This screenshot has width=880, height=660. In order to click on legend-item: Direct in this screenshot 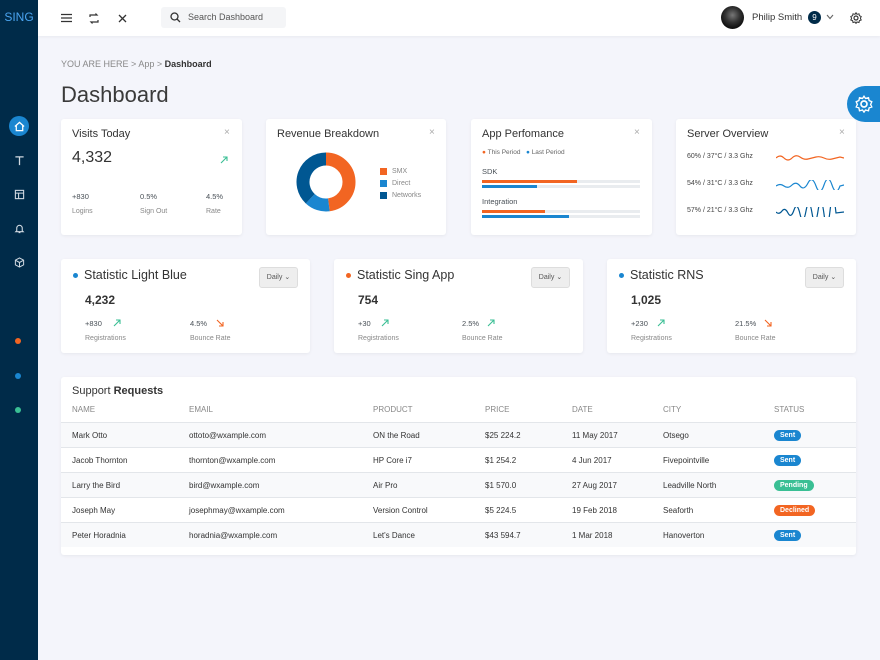, I will do `click(400, 183)`.